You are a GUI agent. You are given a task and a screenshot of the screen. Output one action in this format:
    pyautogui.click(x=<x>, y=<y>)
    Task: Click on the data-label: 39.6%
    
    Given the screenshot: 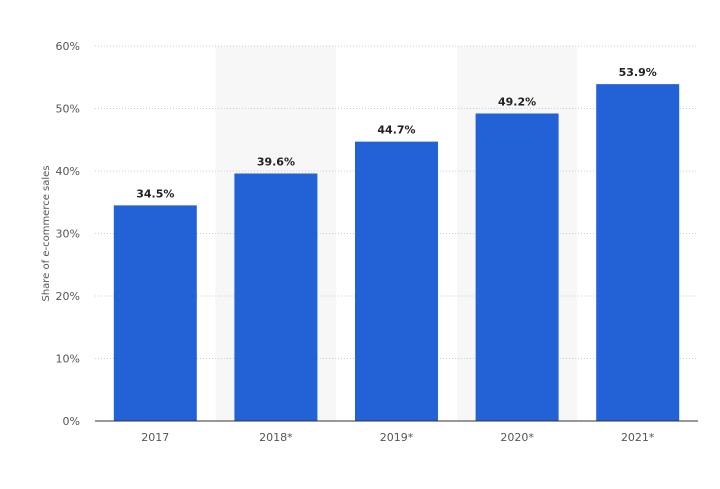 What is the action you would take?
    pyautogui.click(x=276, y=162)
    